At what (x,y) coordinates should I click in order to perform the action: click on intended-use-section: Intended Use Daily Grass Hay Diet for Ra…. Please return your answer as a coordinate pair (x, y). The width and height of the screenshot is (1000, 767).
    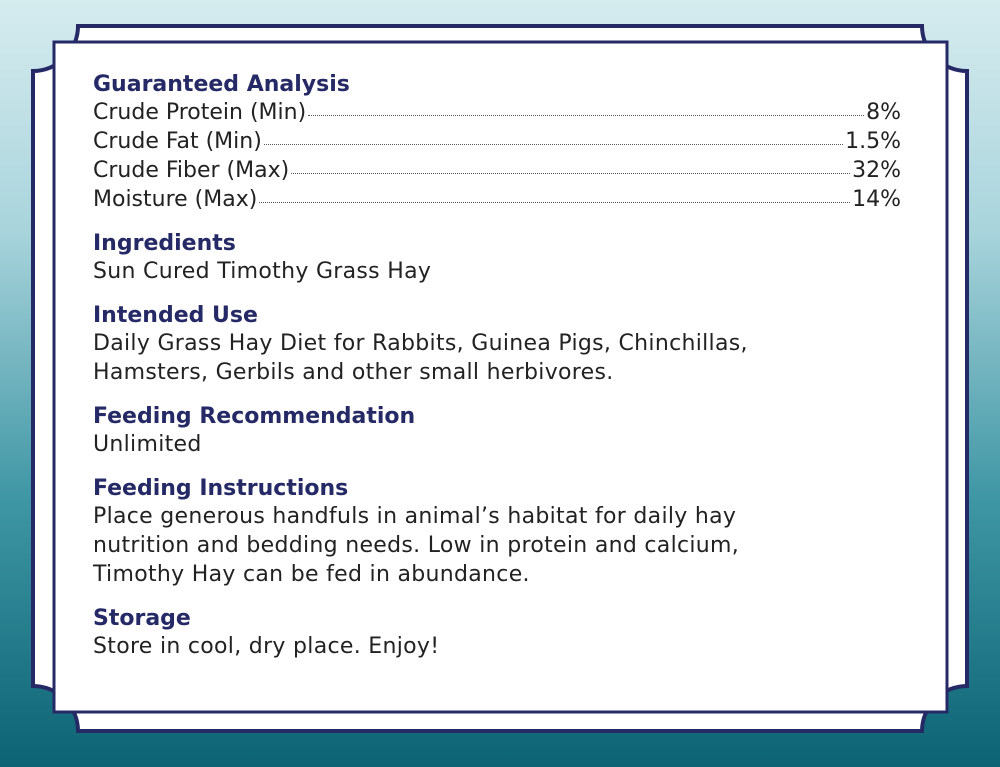
    Looking at the image, I should click on (497, 345).